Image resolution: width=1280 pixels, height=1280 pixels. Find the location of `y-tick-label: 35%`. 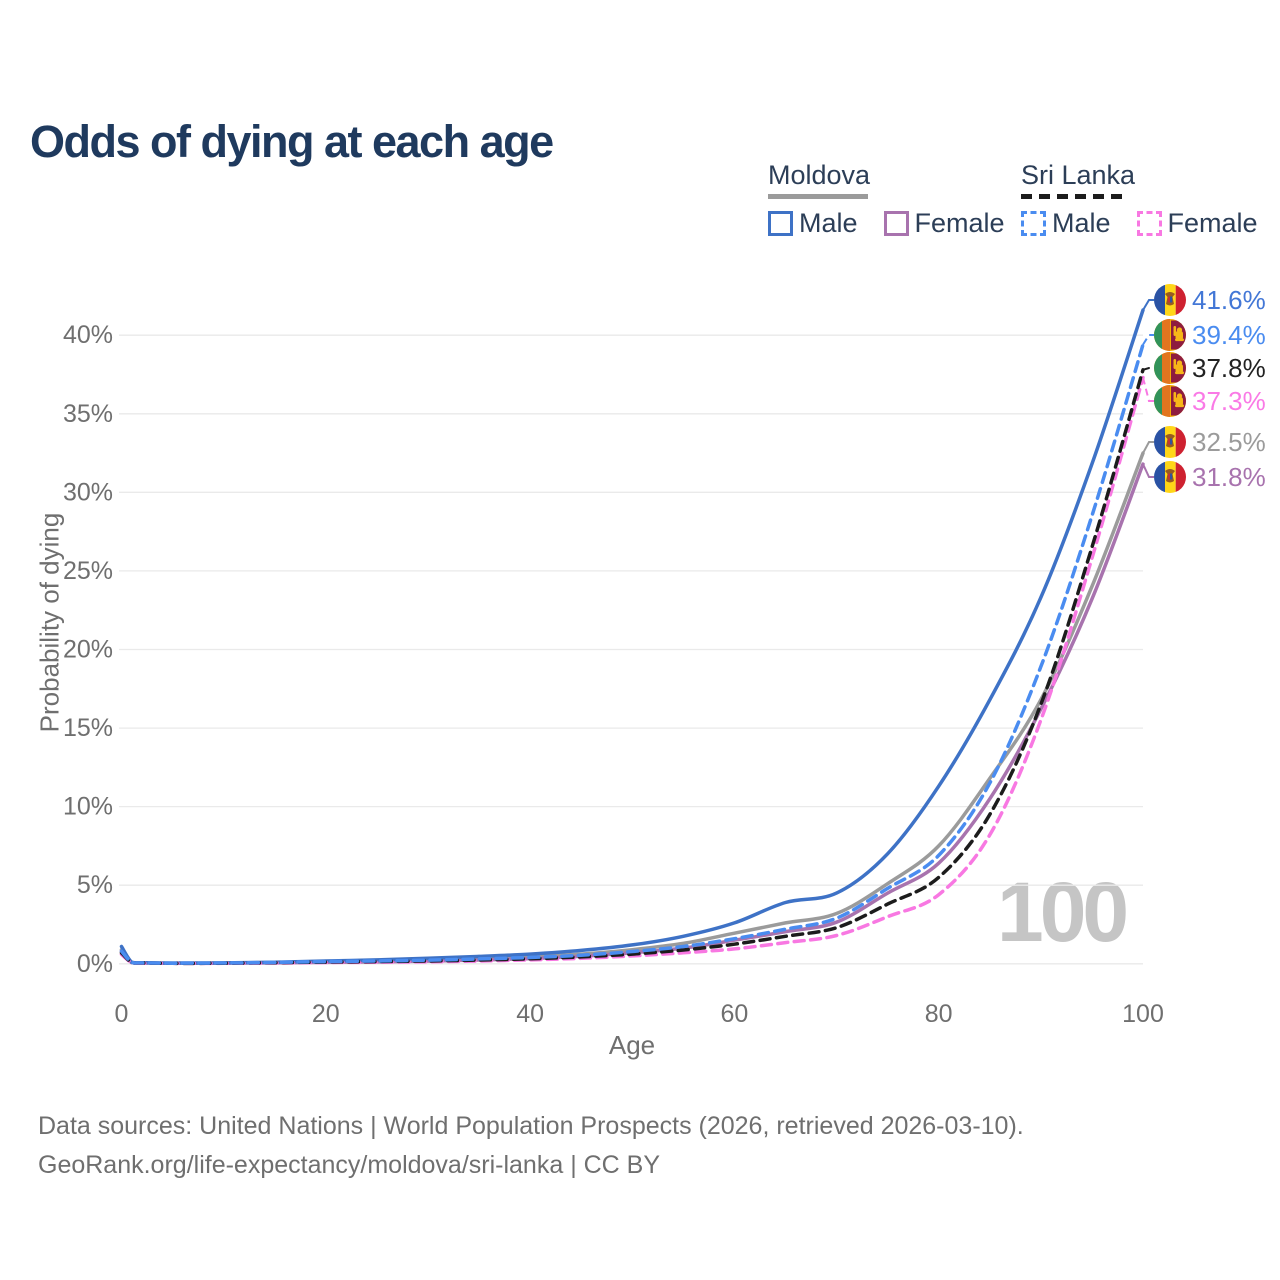

y-tick-label: 35% is located at coordinates (88, 414).